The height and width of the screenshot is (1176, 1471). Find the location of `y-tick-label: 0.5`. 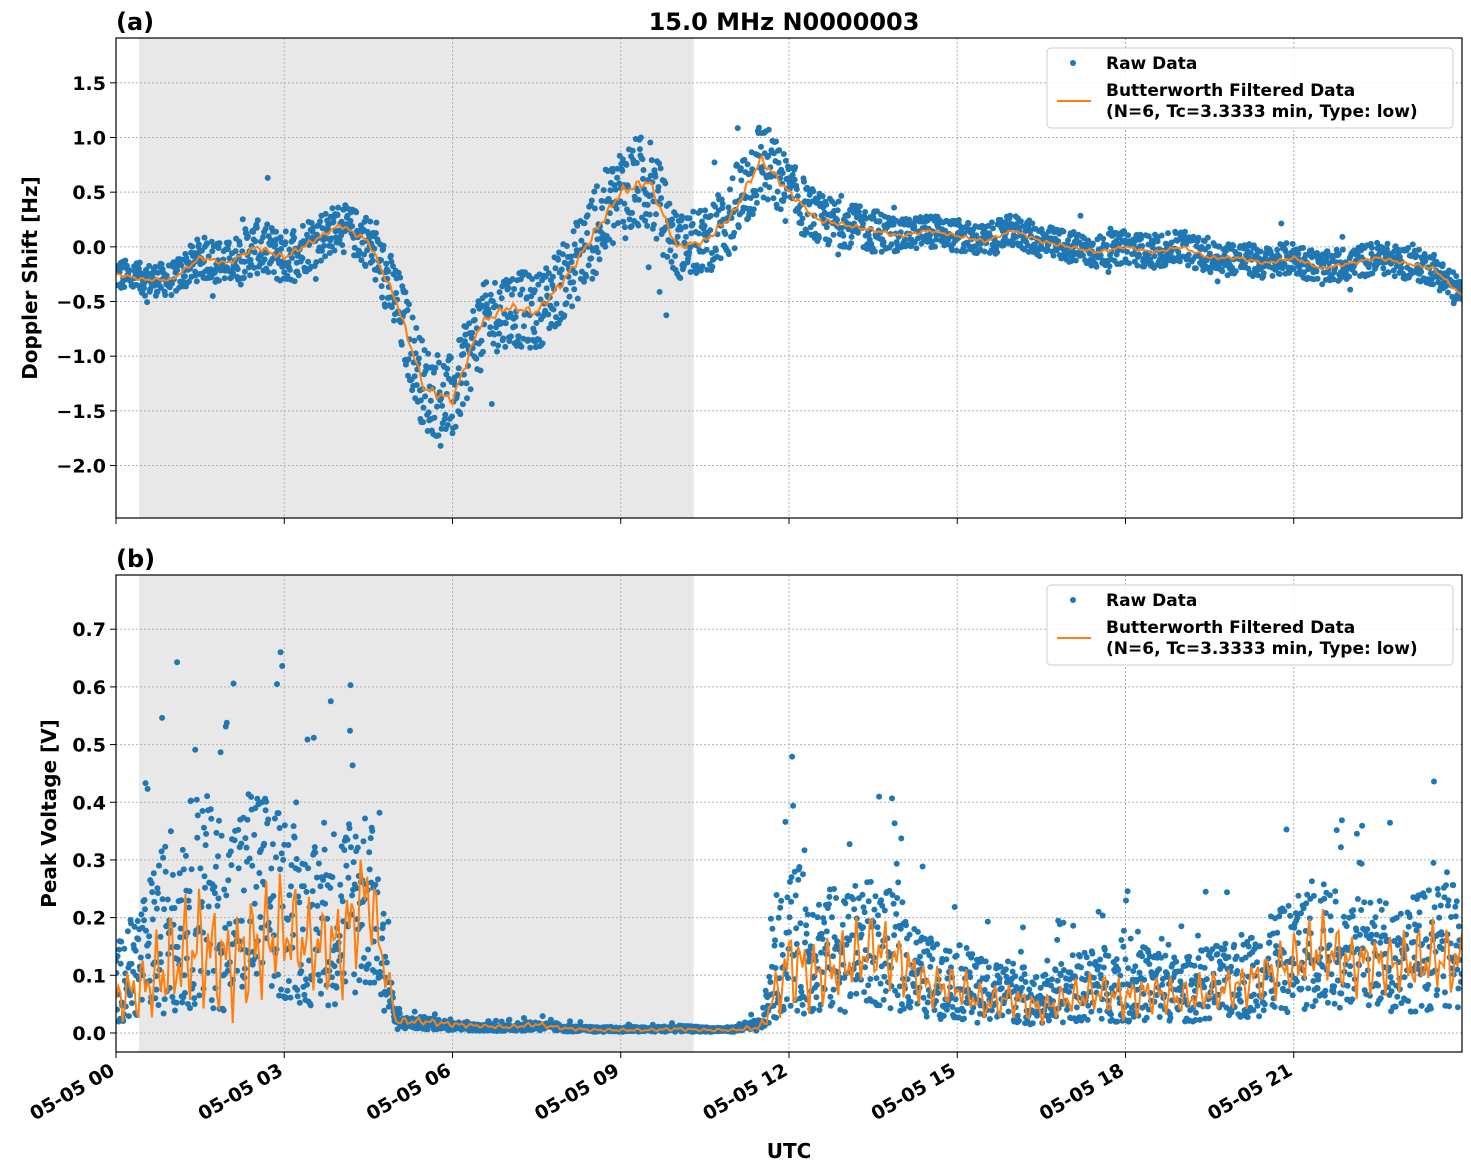

y-tick-label: 0.5 is located at coordinates (89, 193).